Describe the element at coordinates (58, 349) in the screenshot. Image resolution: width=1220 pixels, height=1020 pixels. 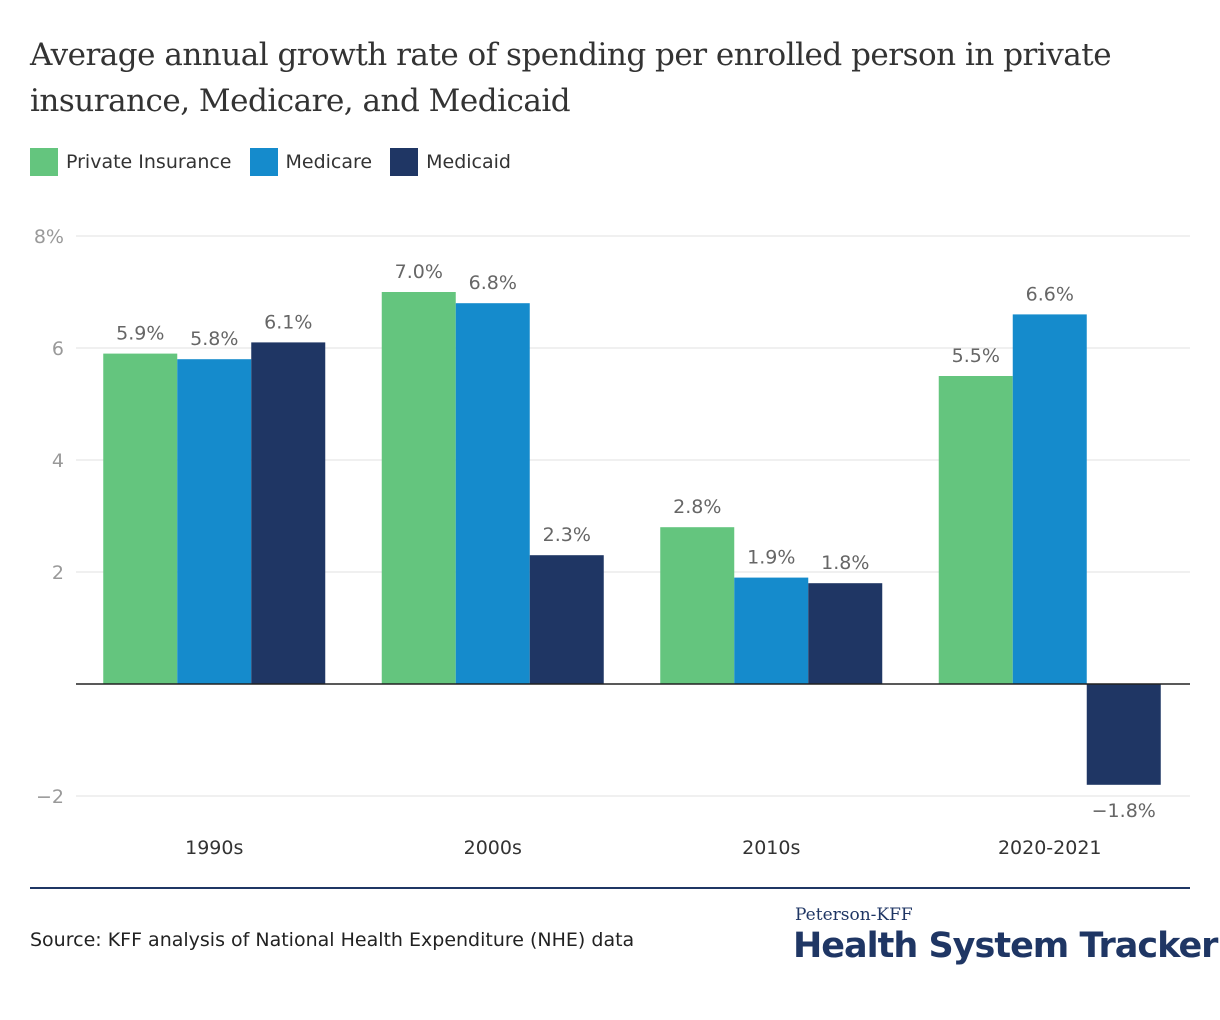
I see `y-tick-label: 6` at that location.